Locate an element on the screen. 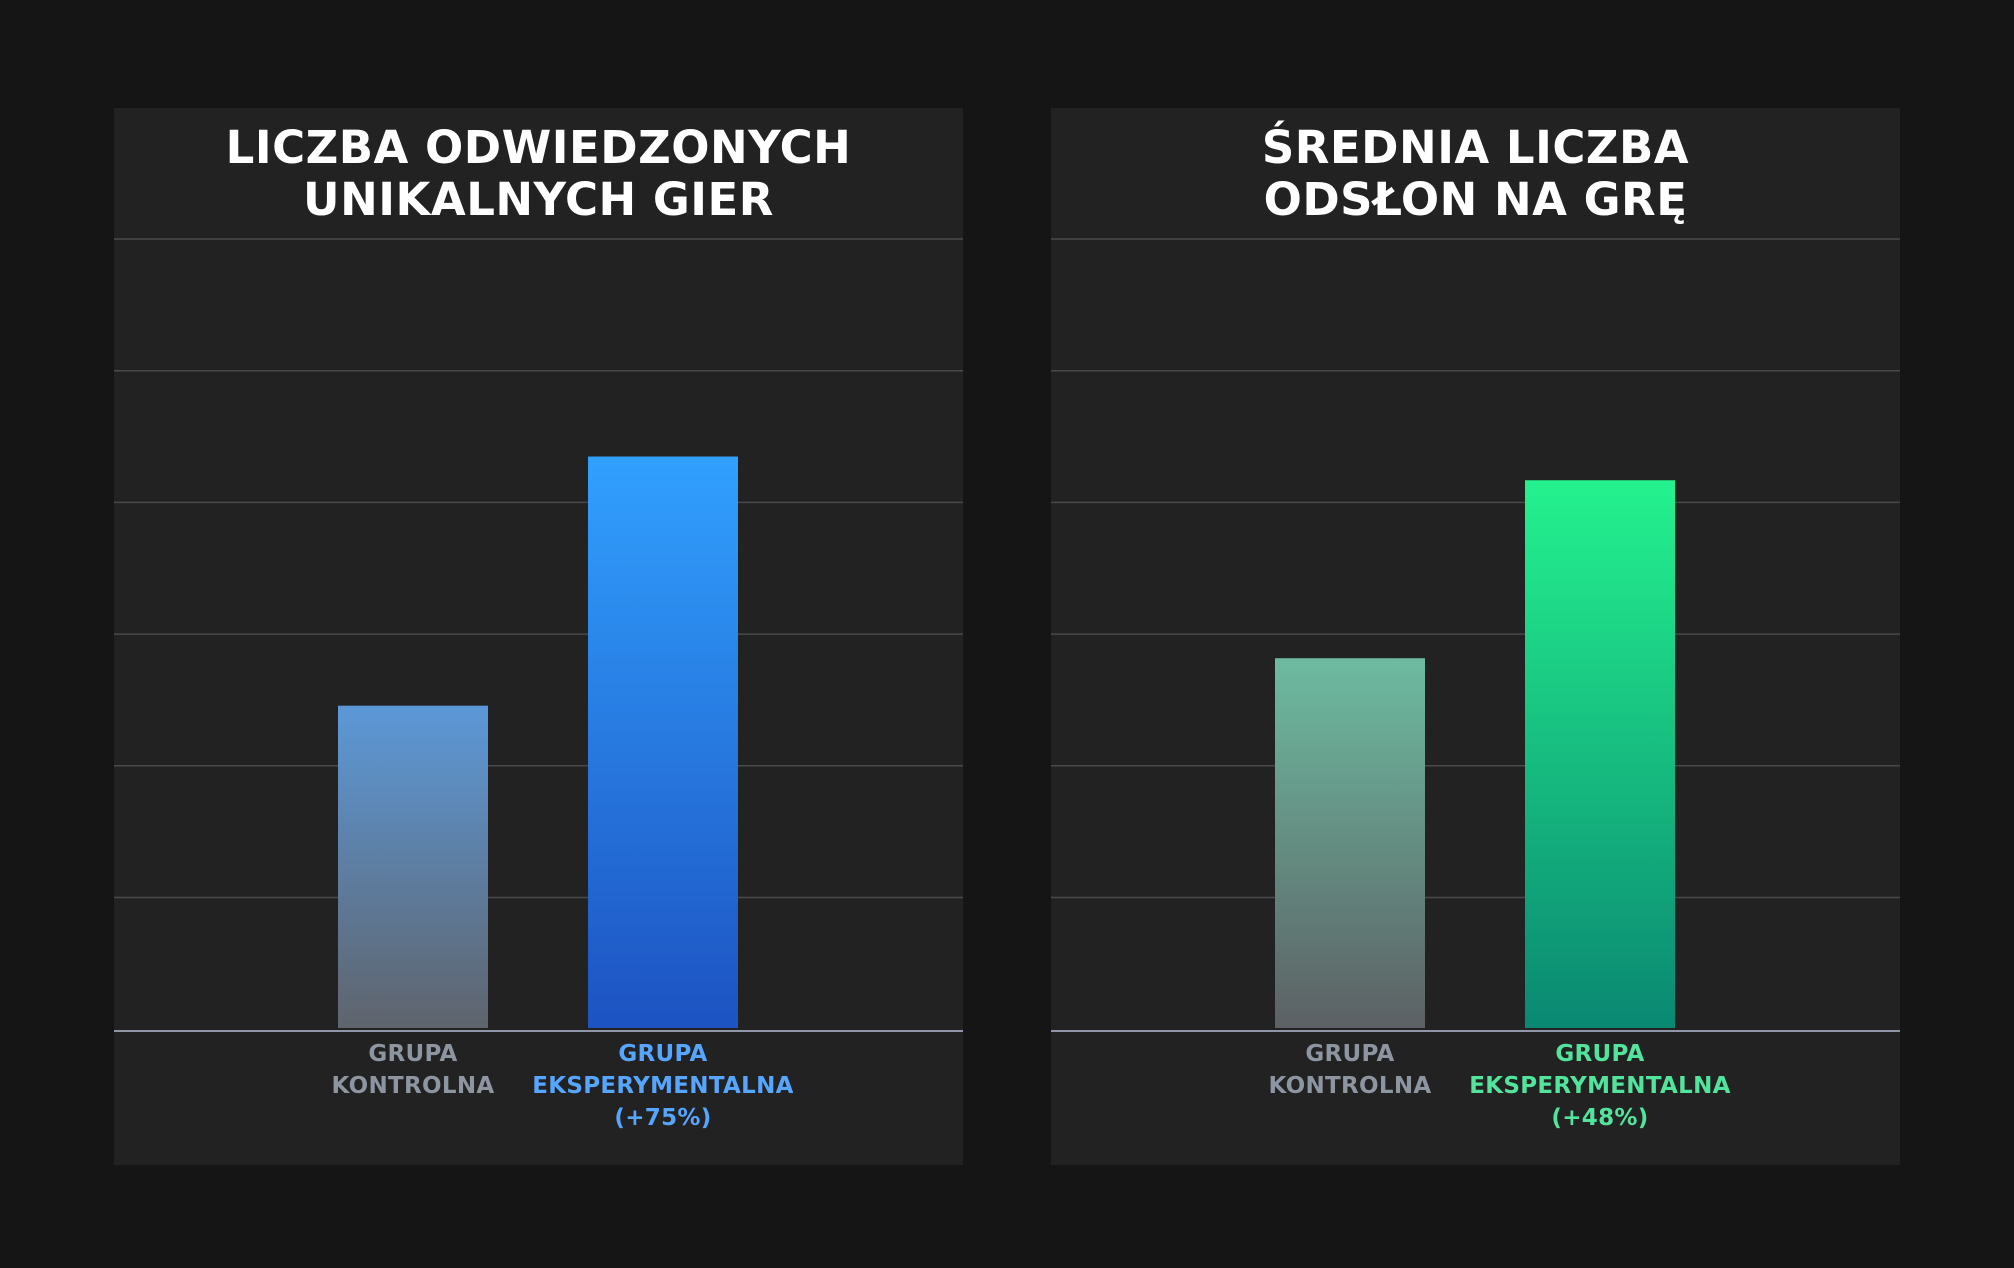  category-label-line: (+75%) is located at coordinates (663, 1118).